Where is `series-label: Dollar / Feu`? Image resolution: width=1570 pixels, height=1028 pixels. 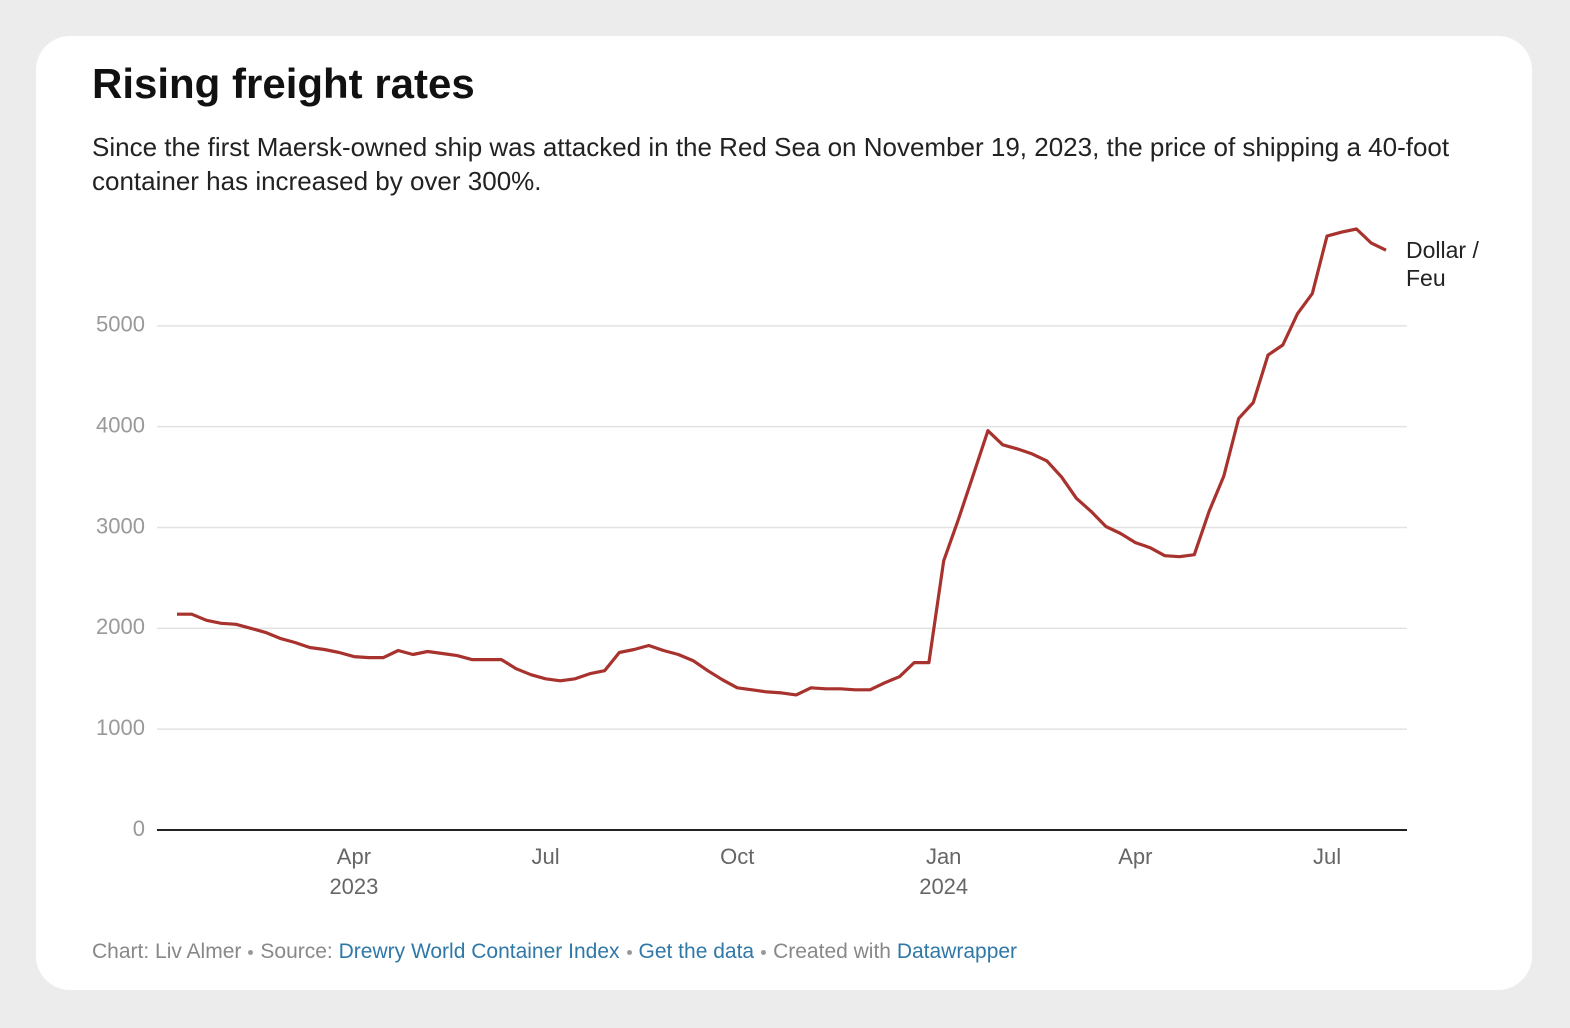 series-label: Dollar / Feu is located at coordinates (1442, 264).